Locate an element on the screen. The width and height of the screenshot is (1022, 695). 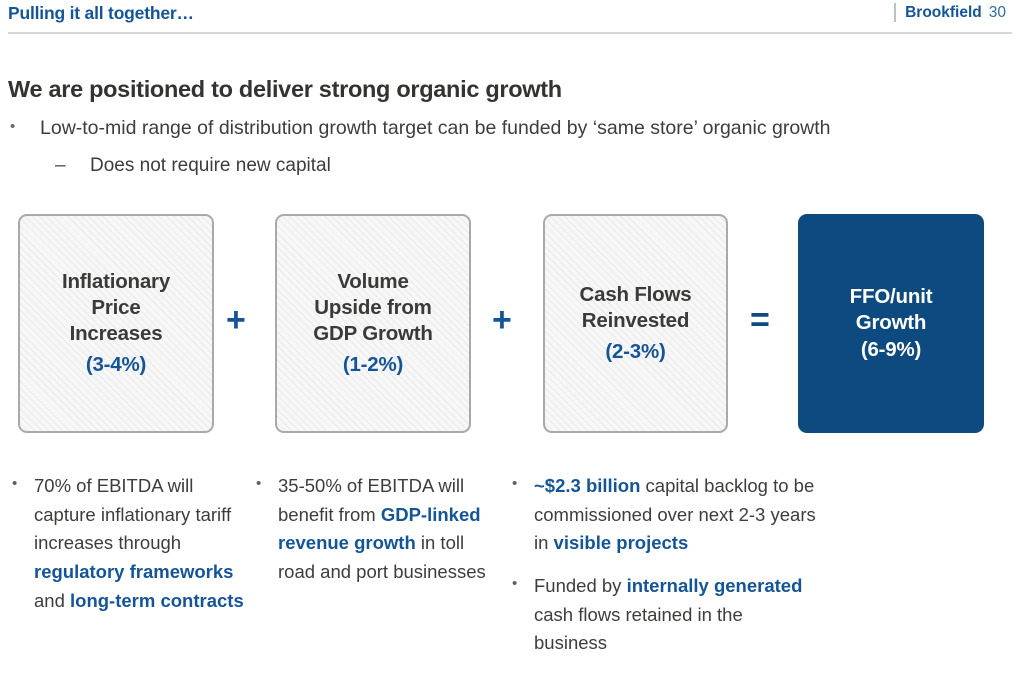
formula-box-label-line: Upside from is located at coordinates (373, 307).